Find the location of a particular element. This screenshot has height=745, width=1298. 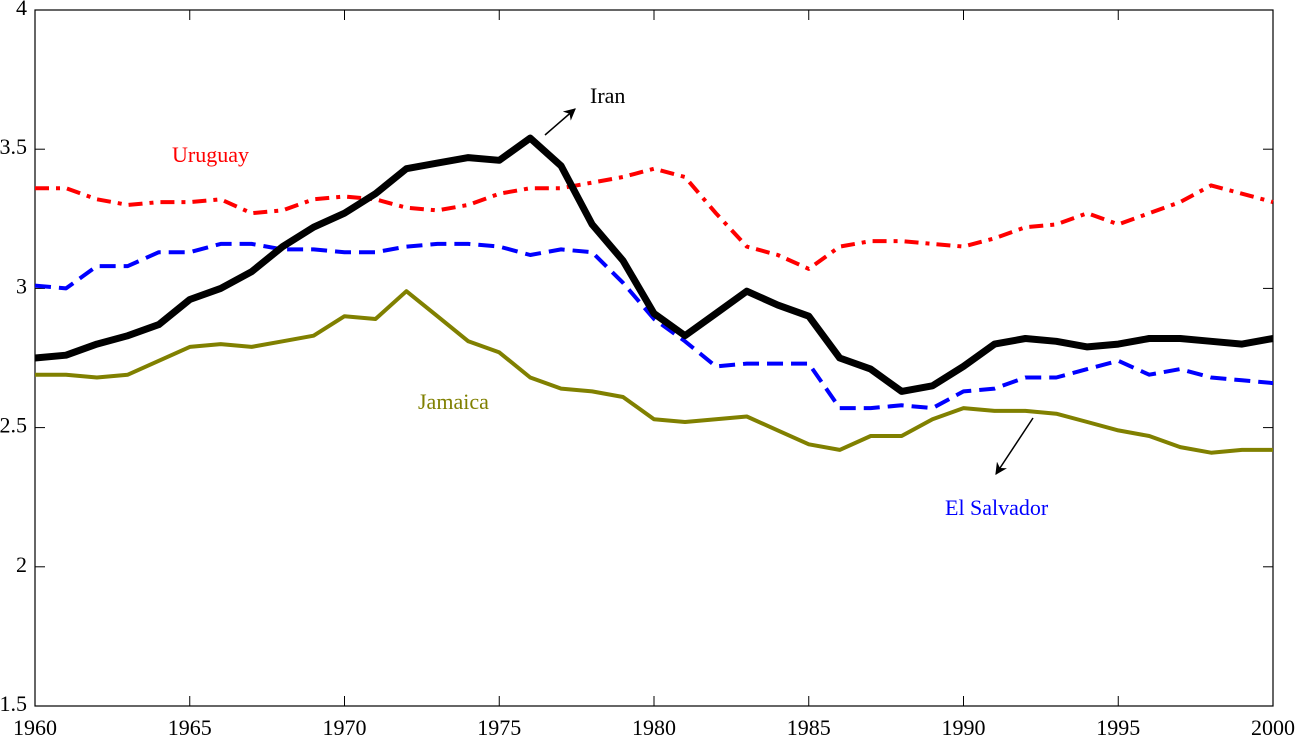

series-label: Iran is located at coordinates (608, 95).